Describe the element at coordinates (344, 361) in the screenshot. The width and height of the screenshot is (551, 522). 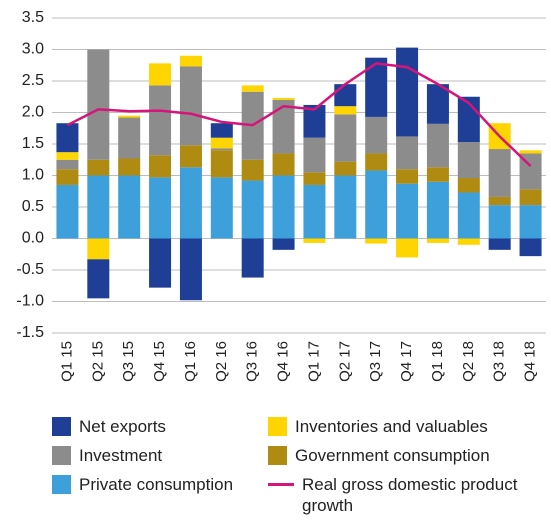
I see `x-tick: Q2 17` at that location.